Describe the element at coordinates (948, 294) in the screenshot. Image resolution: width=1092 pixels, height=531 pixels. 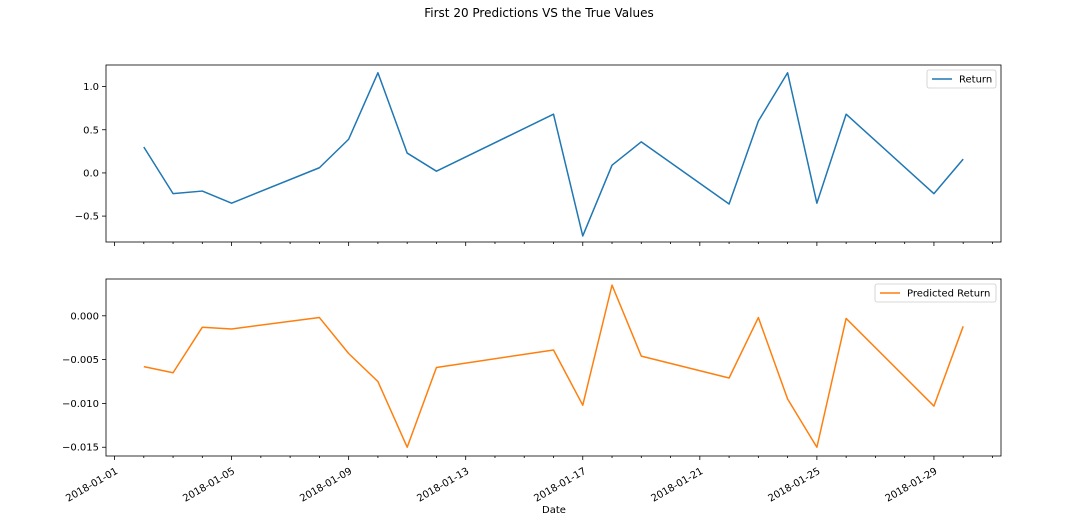
I see `legend-label: Predicted Return` at that location.